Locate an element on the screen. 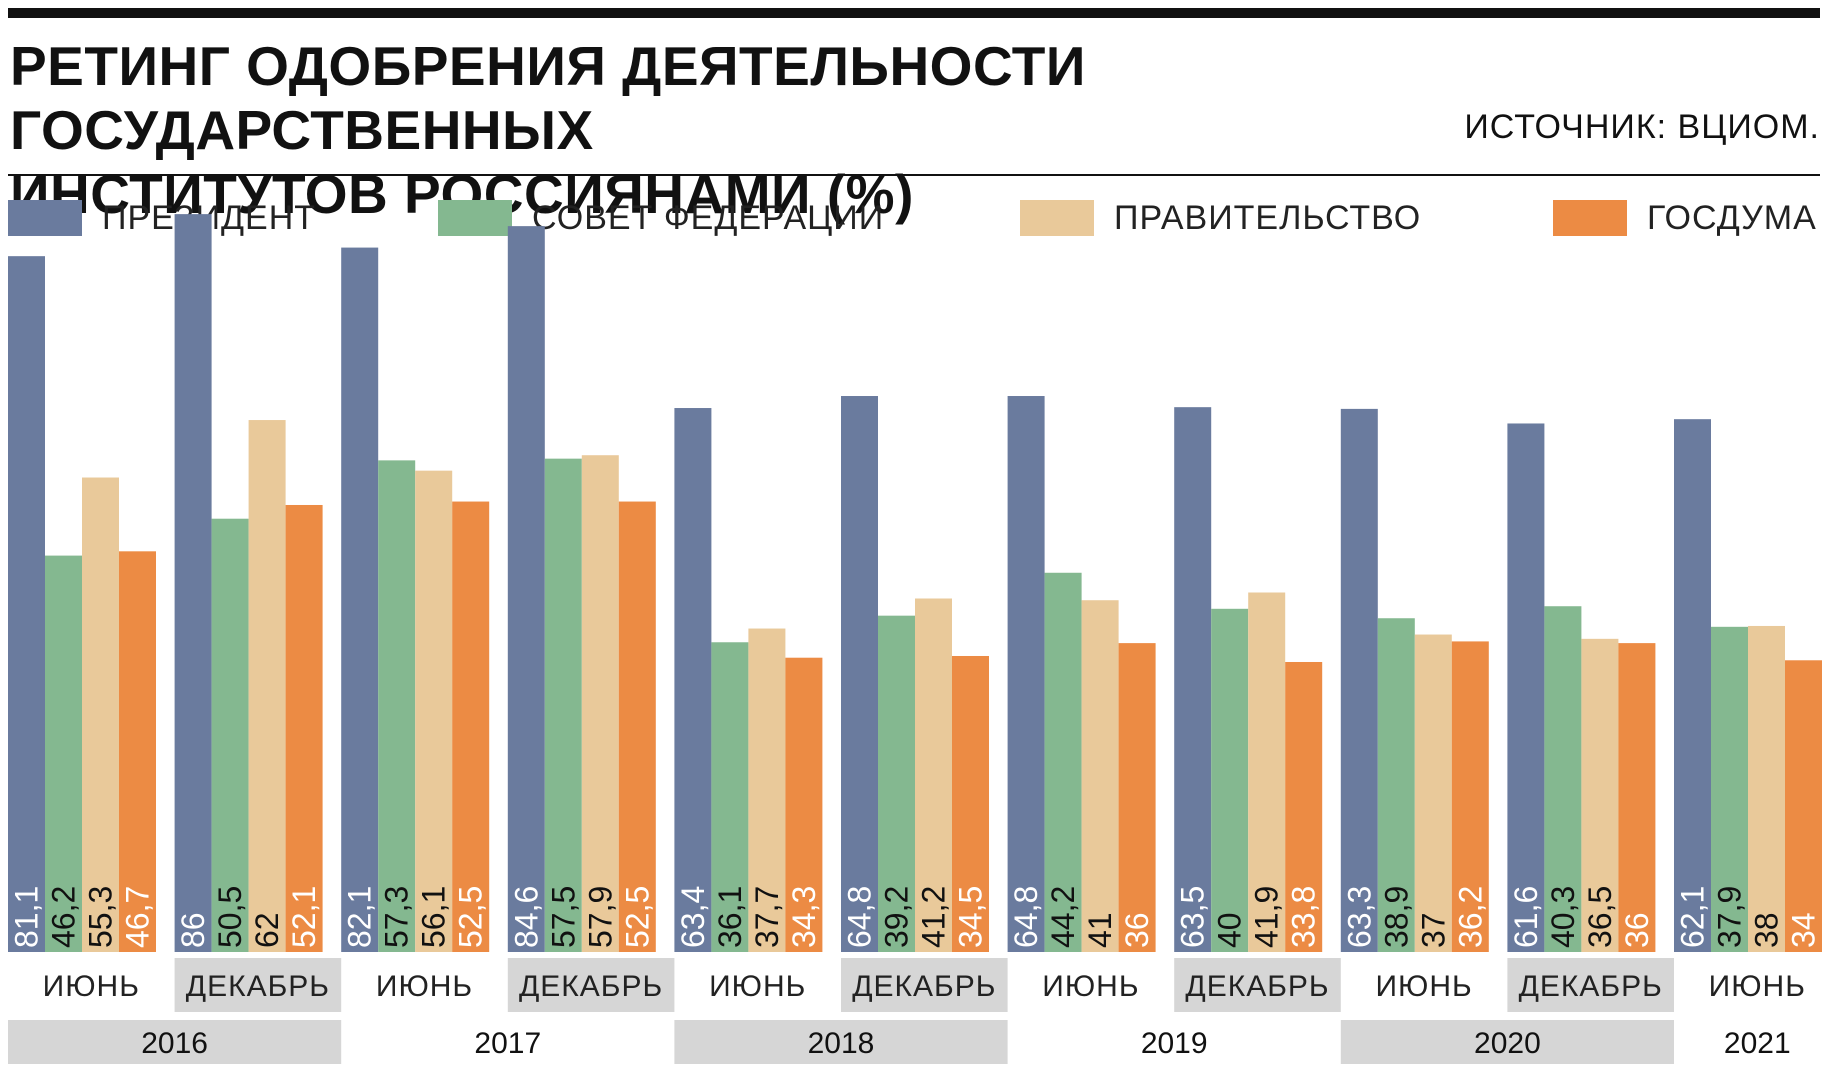  year-label: 2021 is located at coordinates (1757, 1043).